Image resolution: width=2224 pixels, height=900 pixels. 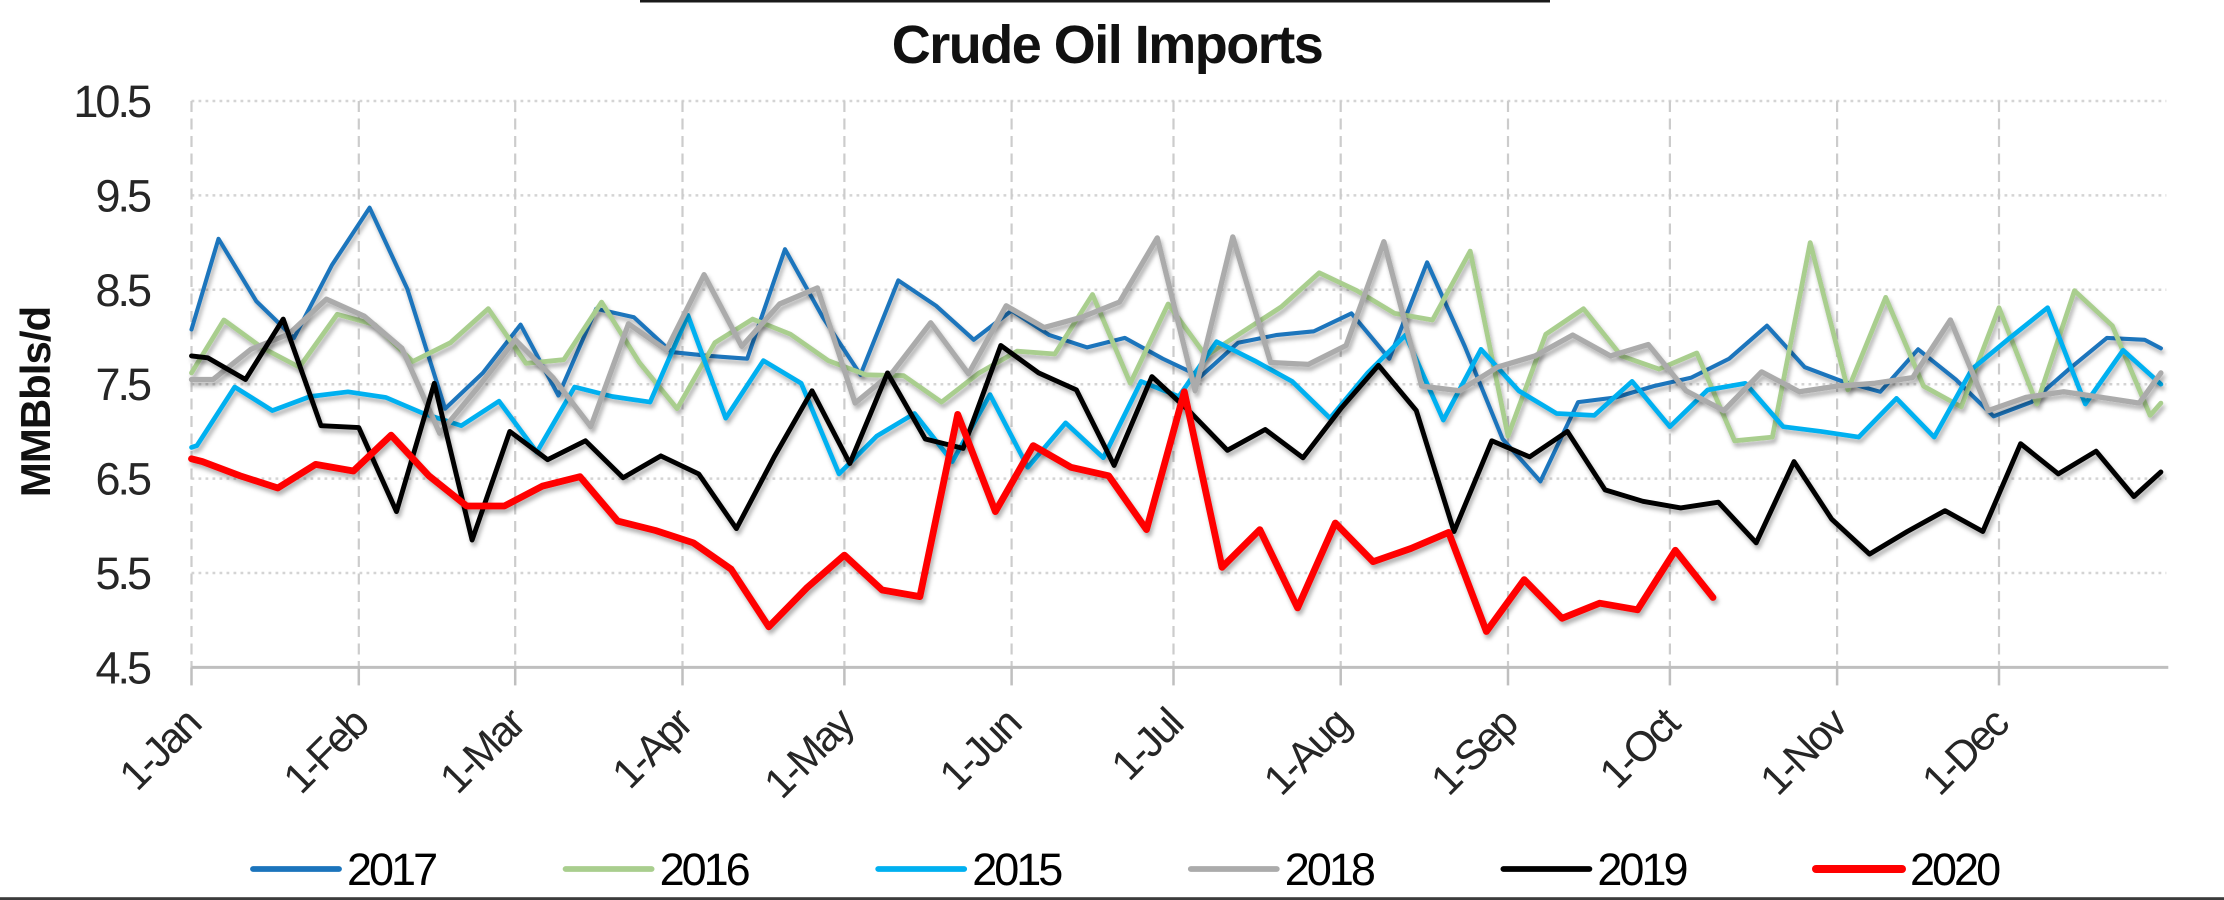 I want to click on svg-text: 5.5, so click(x=123, y=573).